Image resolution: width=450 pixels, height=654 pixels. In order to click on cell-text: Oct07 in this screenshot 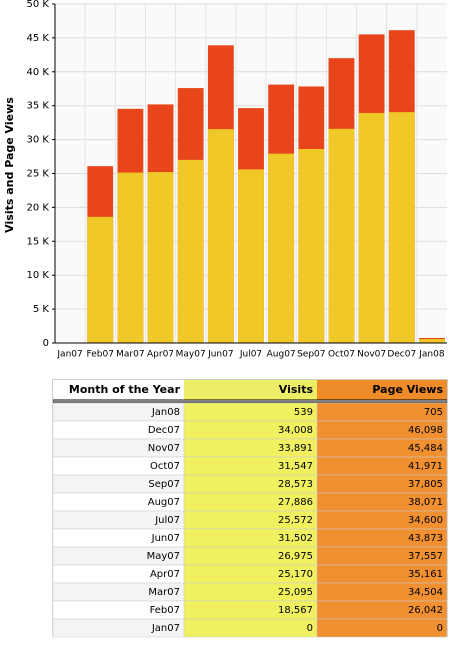, I will do `click(165, 466)`.